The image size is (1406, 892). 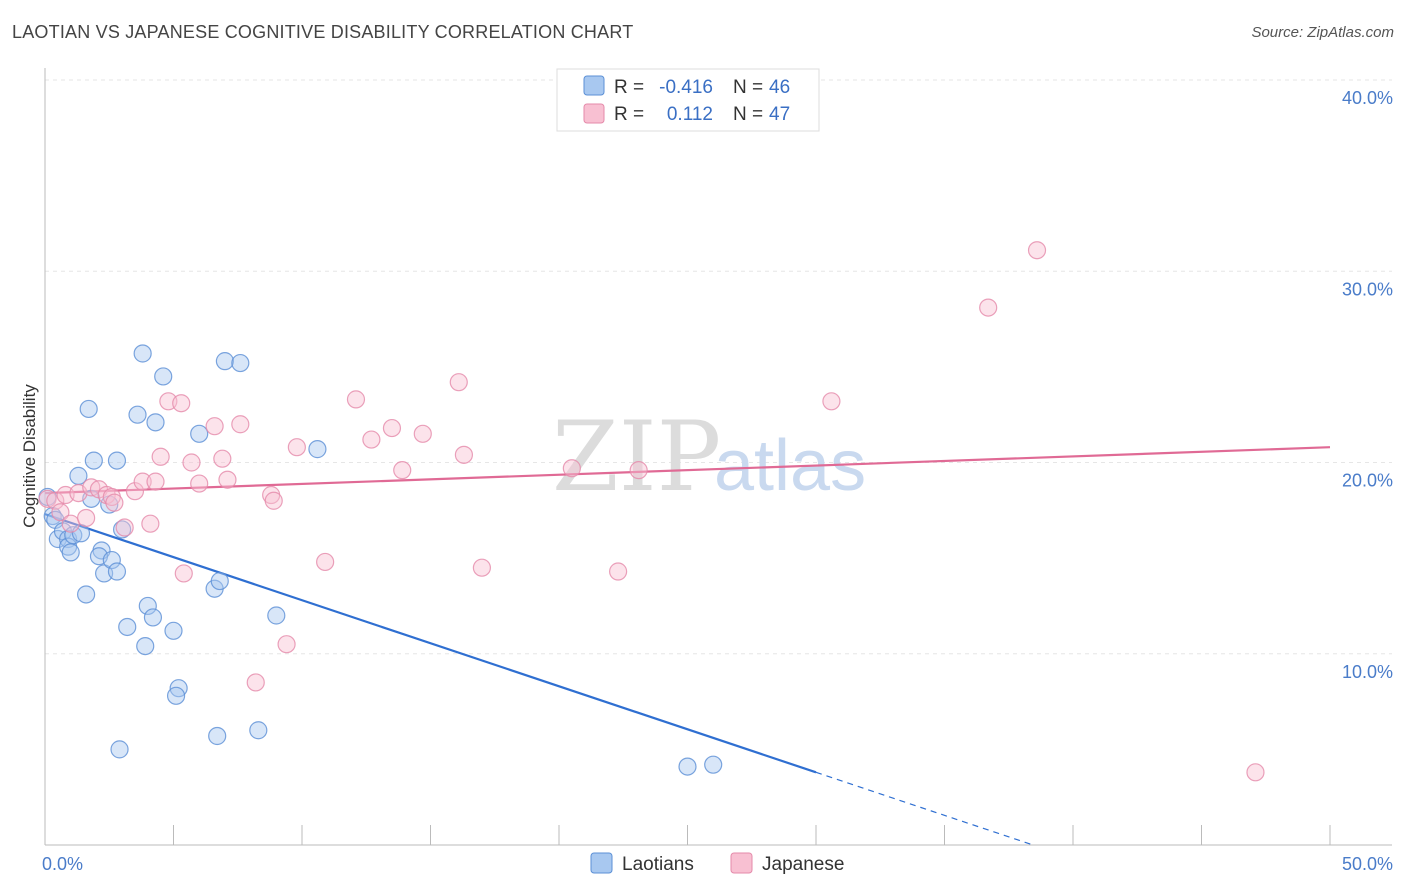 I want to click on legend-swatch-laotians, so click(x=594, y=85).